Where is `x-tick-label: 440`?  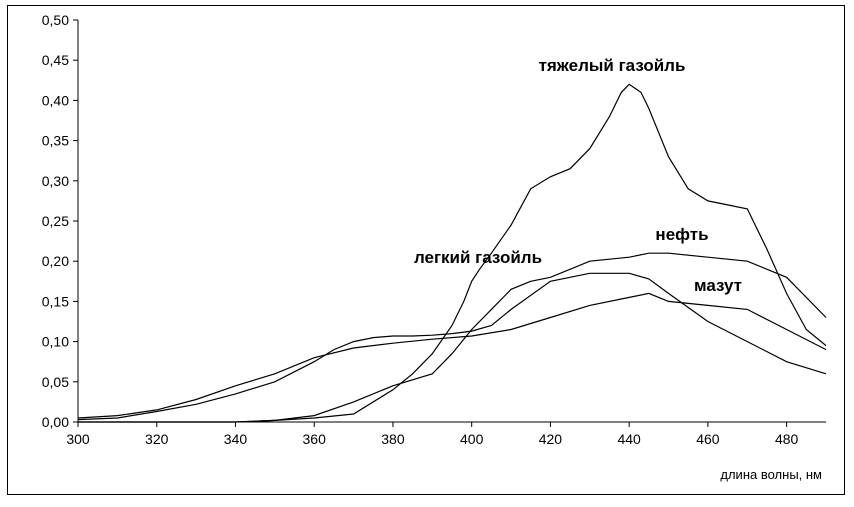
x-tick-label: 440 is located at coordinates (629, 439).